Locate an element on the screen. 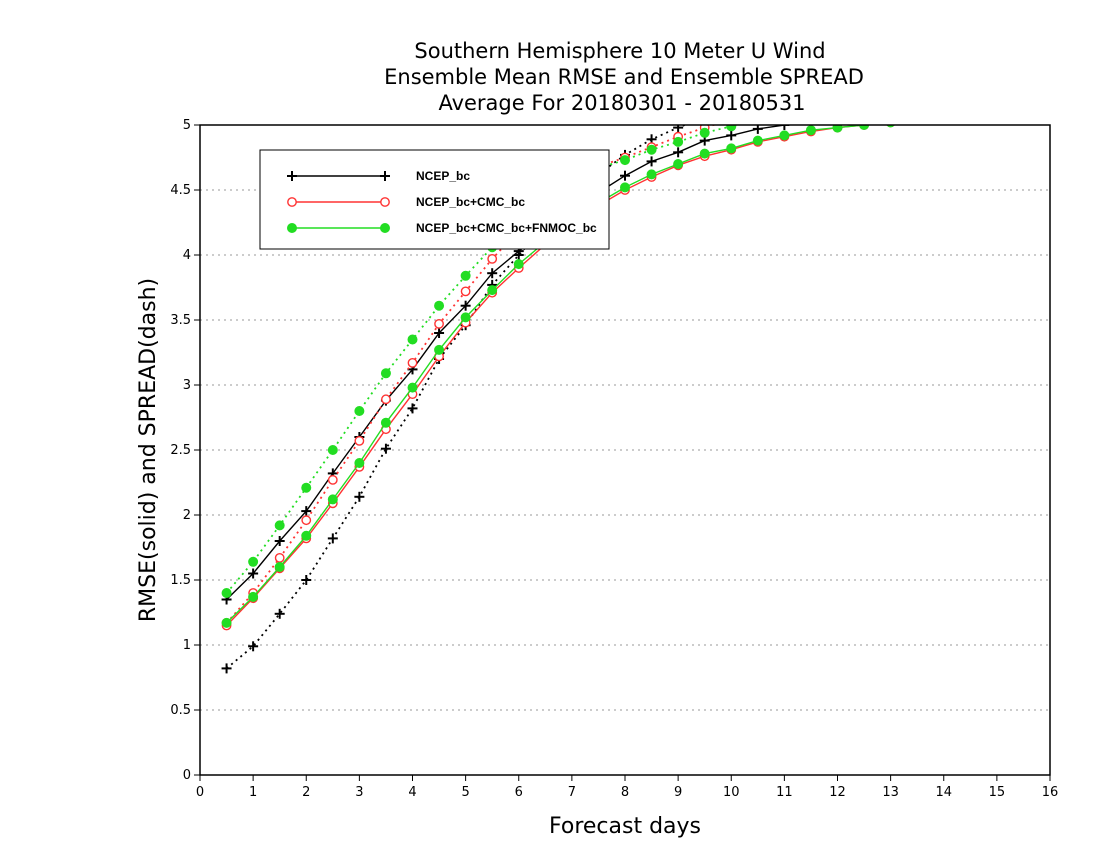 The image size is (1100, 850). x-tick-label-11: 11 is located at coordinates (784, 792).